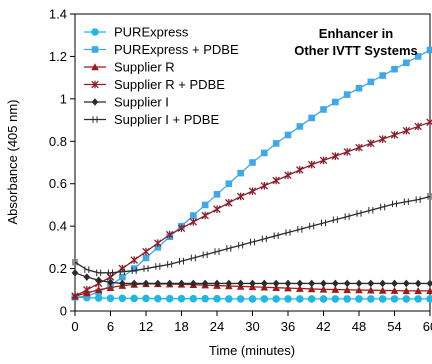 The width and height of the screenshot is (432, 364). Describe the element at coordinates (154, 84) in the screenshot. I see `legend-item: Supplier R + PDBE` at that location.